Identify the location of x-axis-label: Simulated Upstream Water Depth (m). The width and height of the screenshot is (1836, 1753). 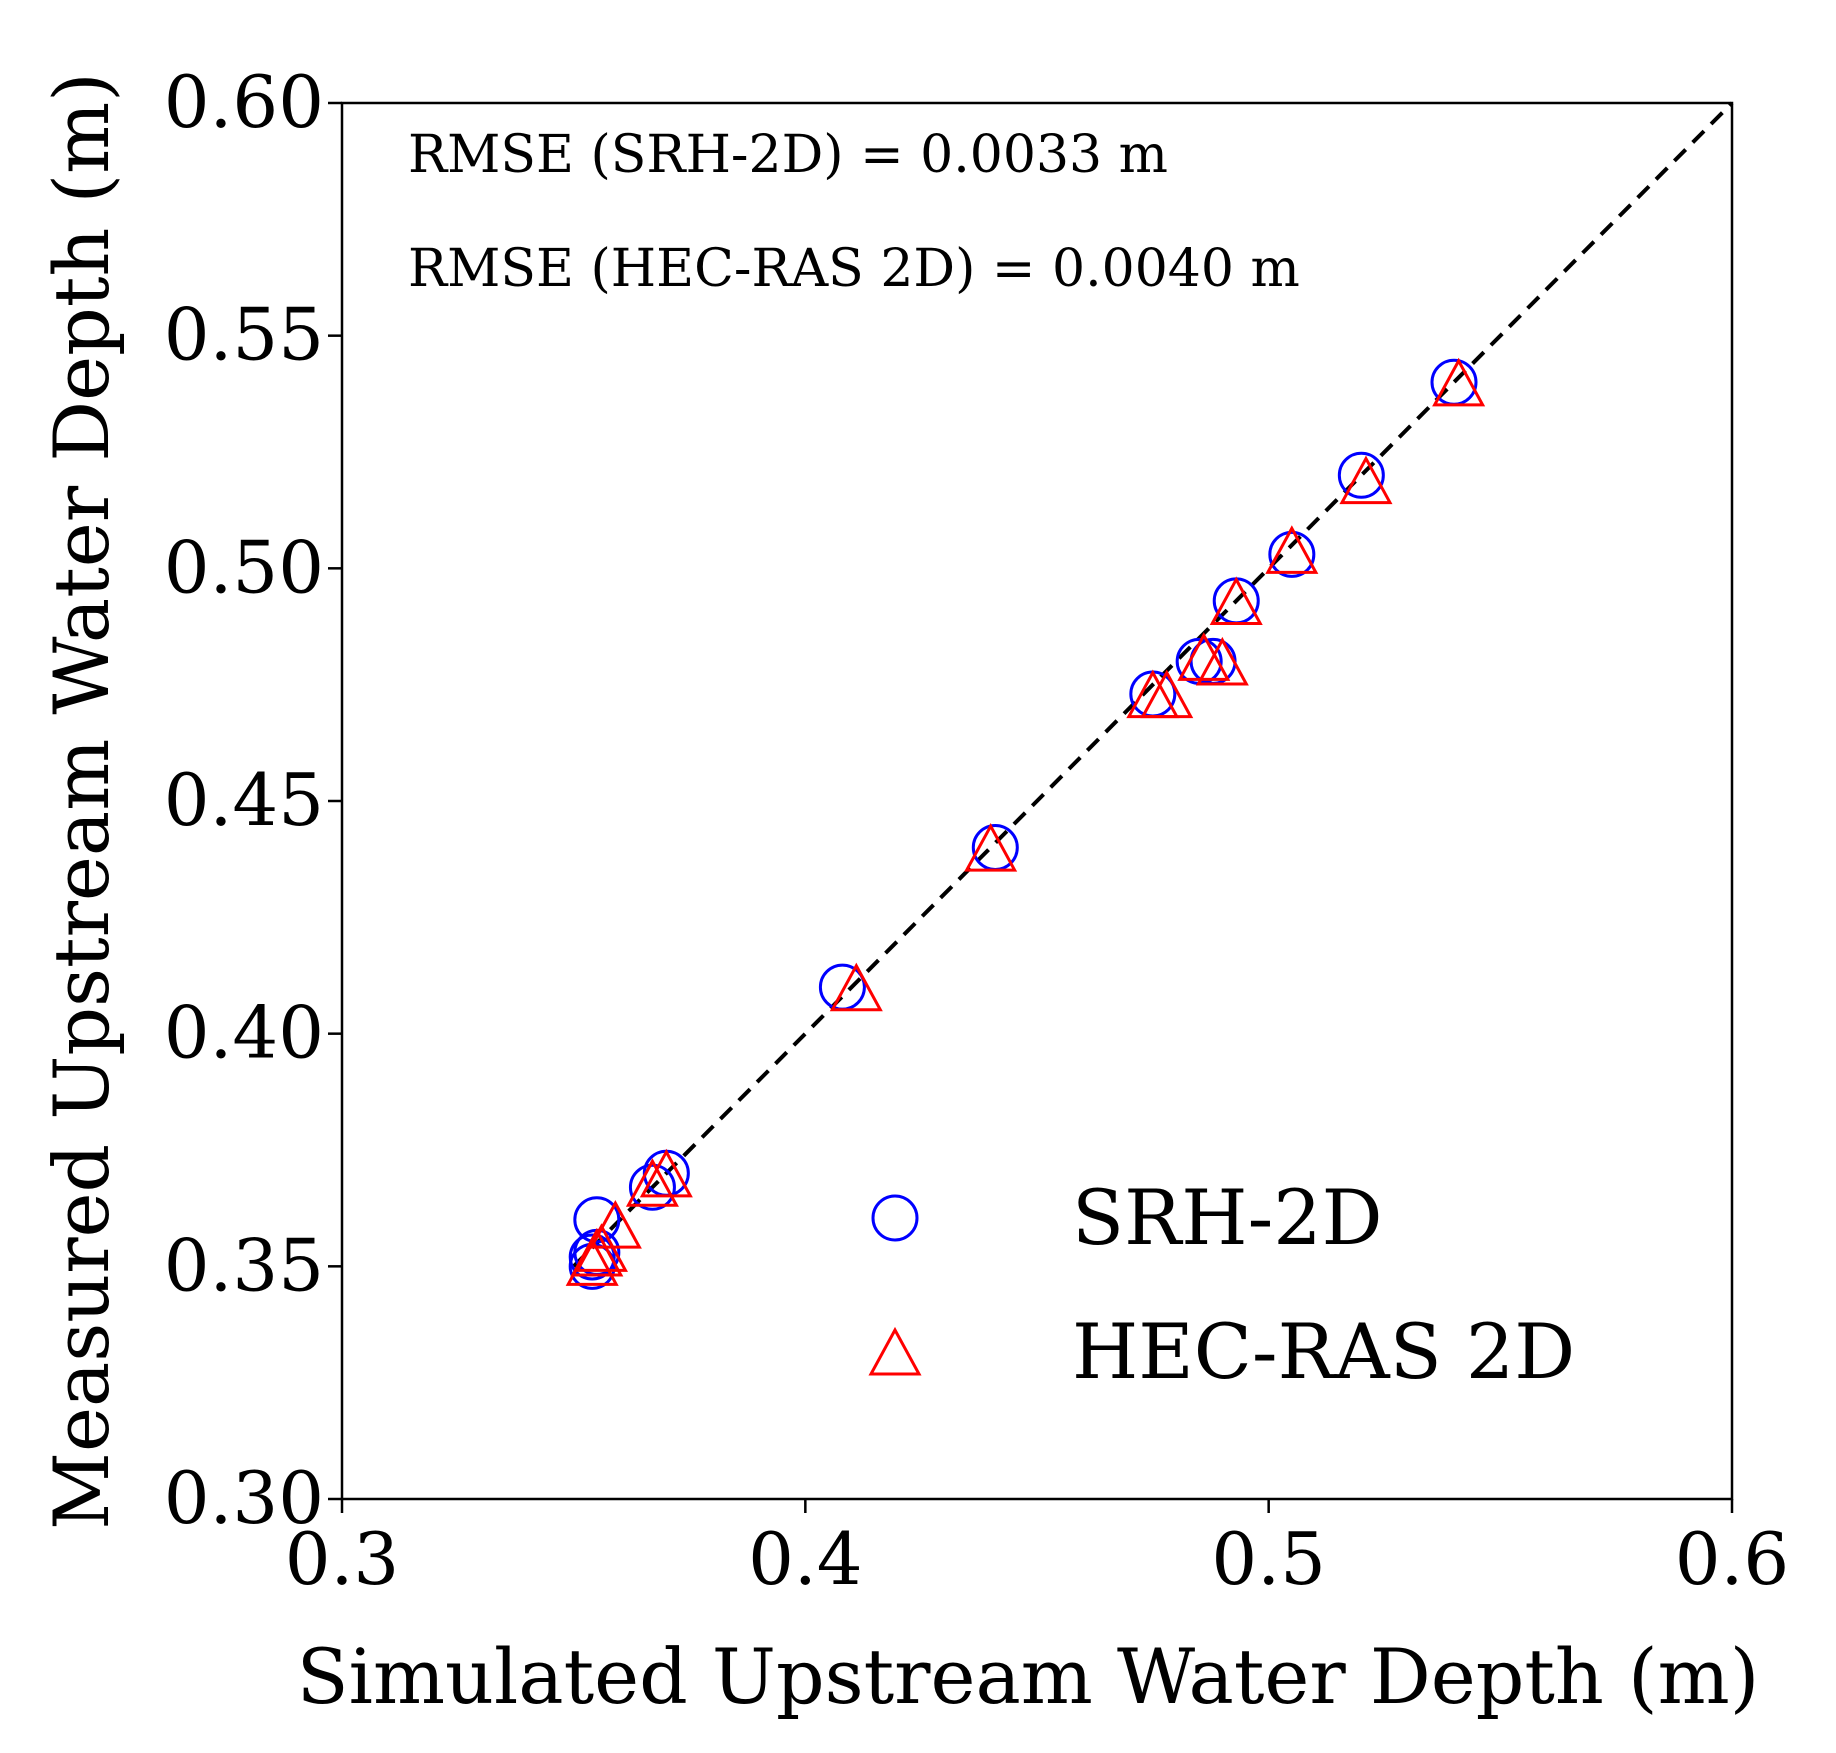
(1028, 1676).